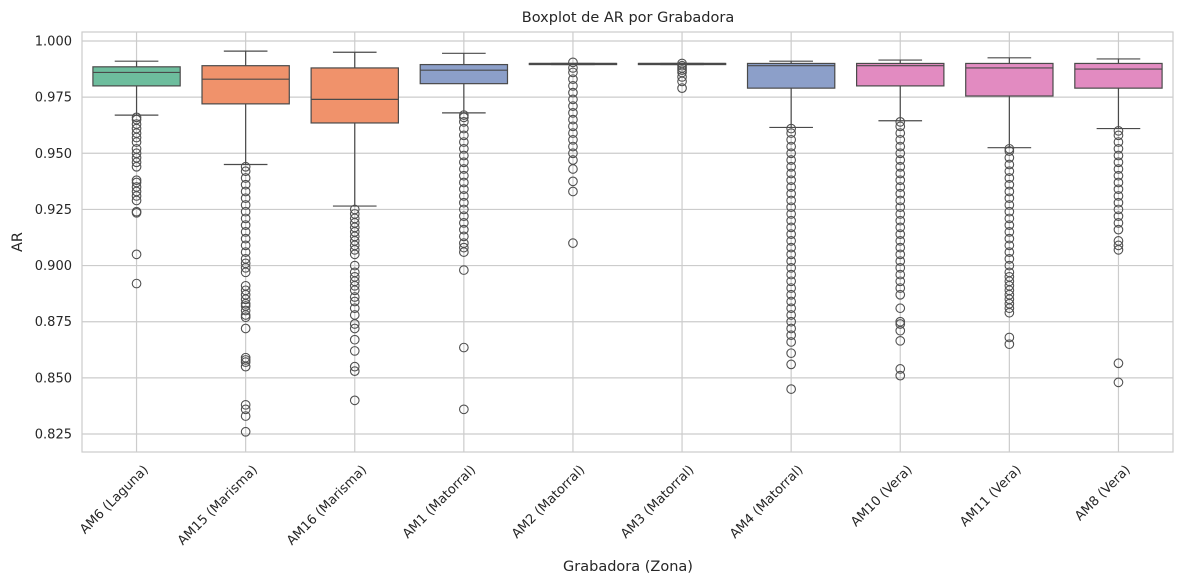 Image resolution: width=1184 pixels, height=584 pixels. I want to click on x-tick-label: AM3 (Matorral), so click(657, 502).